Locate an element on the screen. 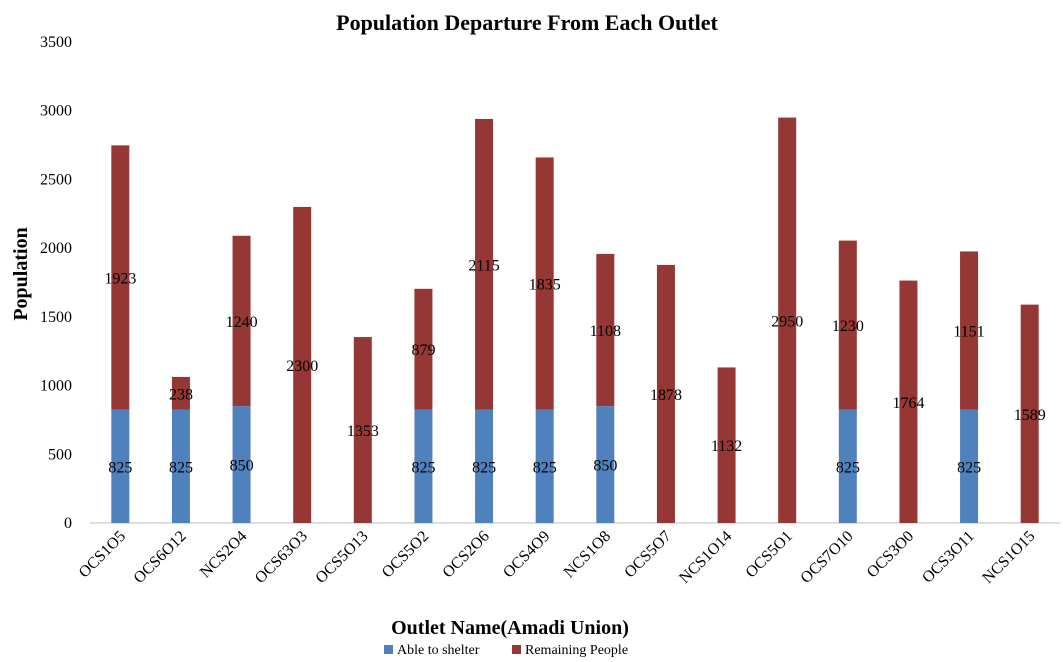  x-category-label: OCS5O1 is located at coordinates (769, 555).